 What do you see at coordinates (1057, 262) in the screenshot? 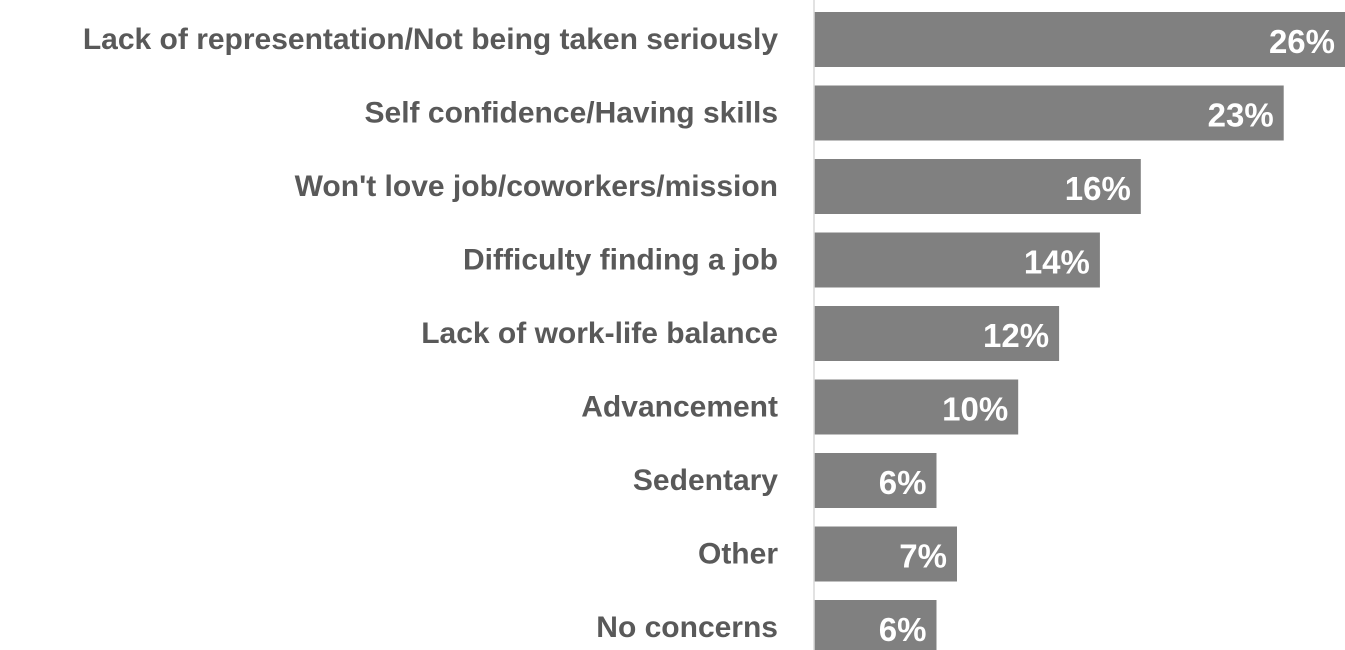
I see `data-label: 14%` at bounding box center [1057, 262].